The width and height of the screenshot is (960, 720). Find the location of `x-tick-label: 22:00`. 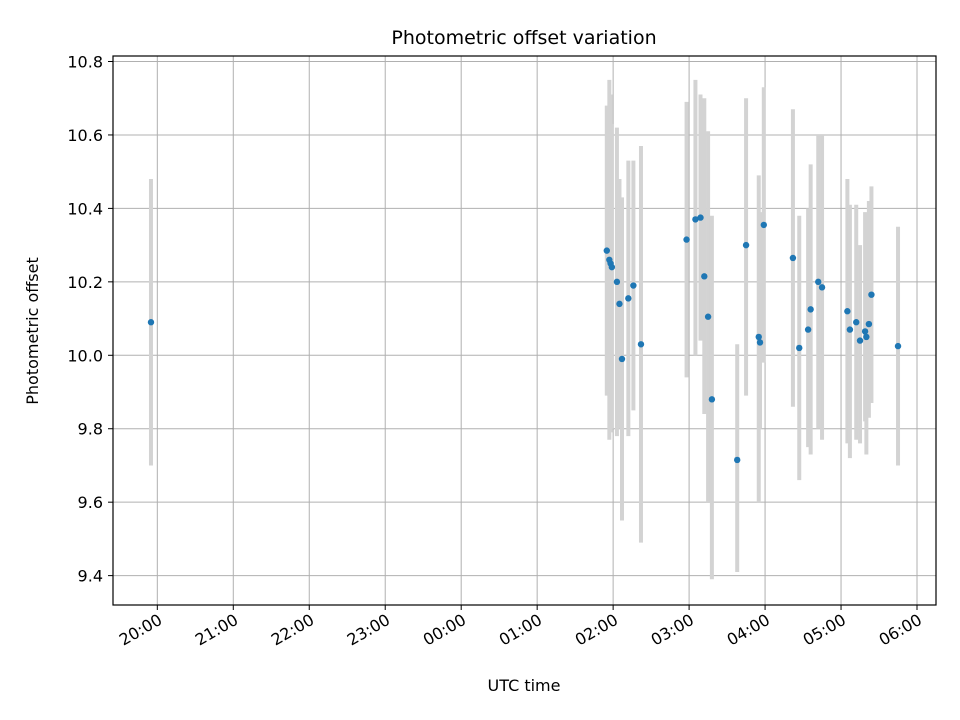

x-tick-label: 22:00 is located at coordinates (292, 630).